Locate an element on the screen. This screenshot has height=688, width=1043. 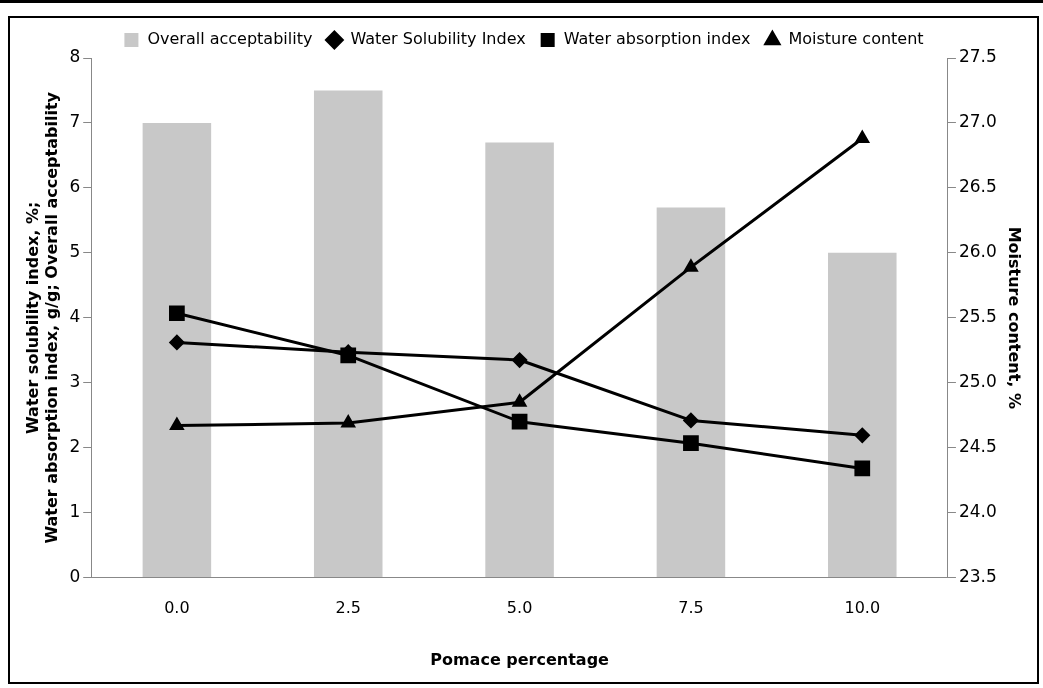
x-tick-label: 2.5 is located at coordinates (348, 608).